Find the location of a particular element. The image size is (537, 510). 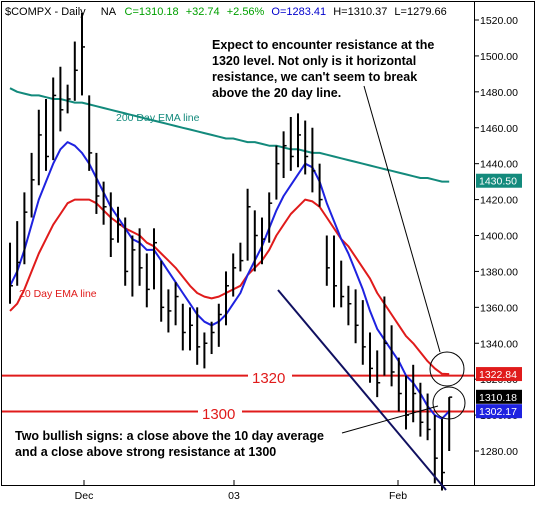

y-tick-label: 1500.00 is located at coordinates (499, 57).